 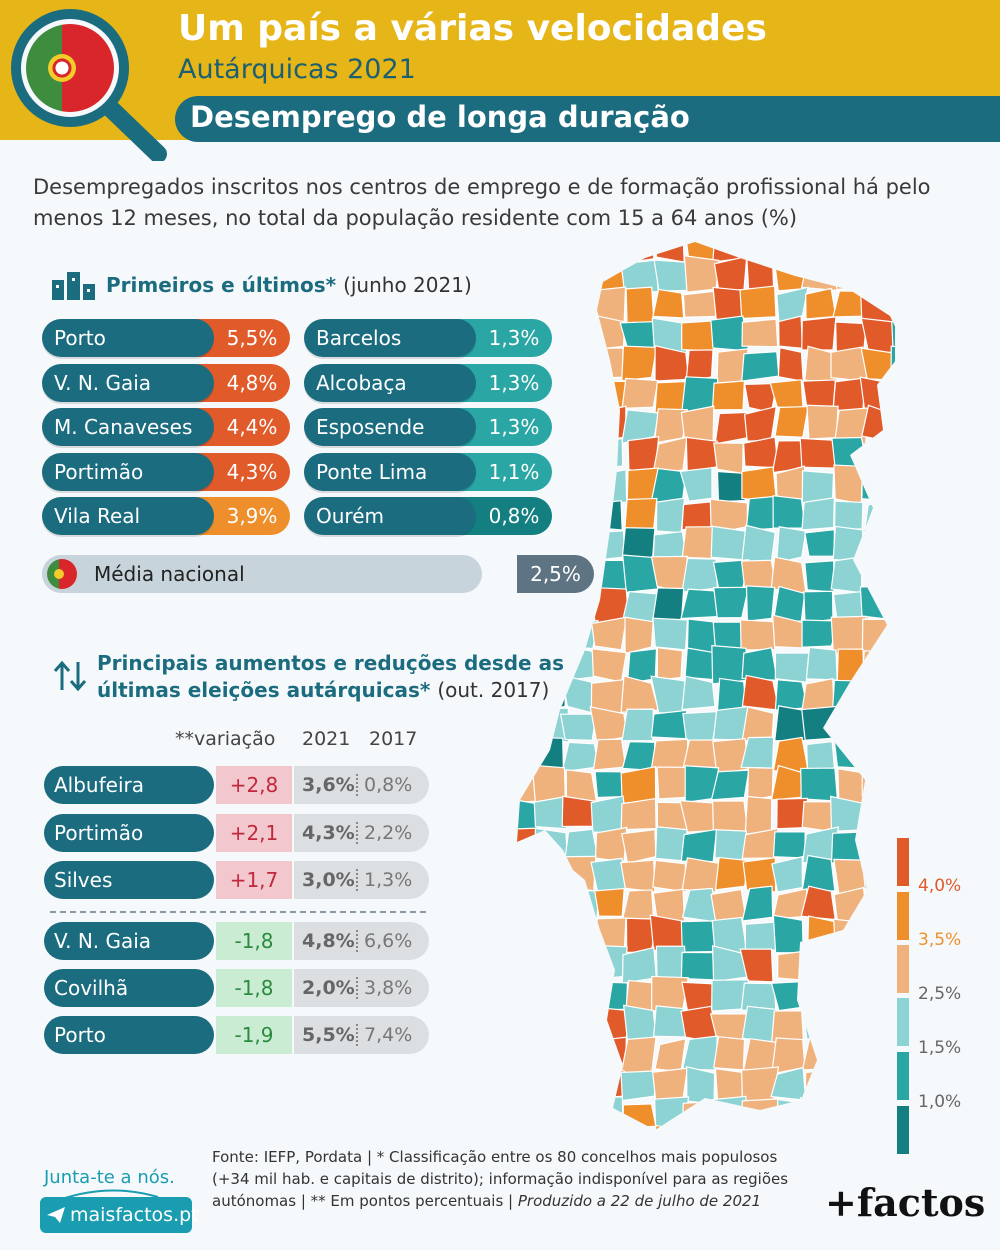 What do you see at coordinates (328, 1035) in the screenshot?
I see `value-2021: 5,5%` at bounding box center [328, 1035].